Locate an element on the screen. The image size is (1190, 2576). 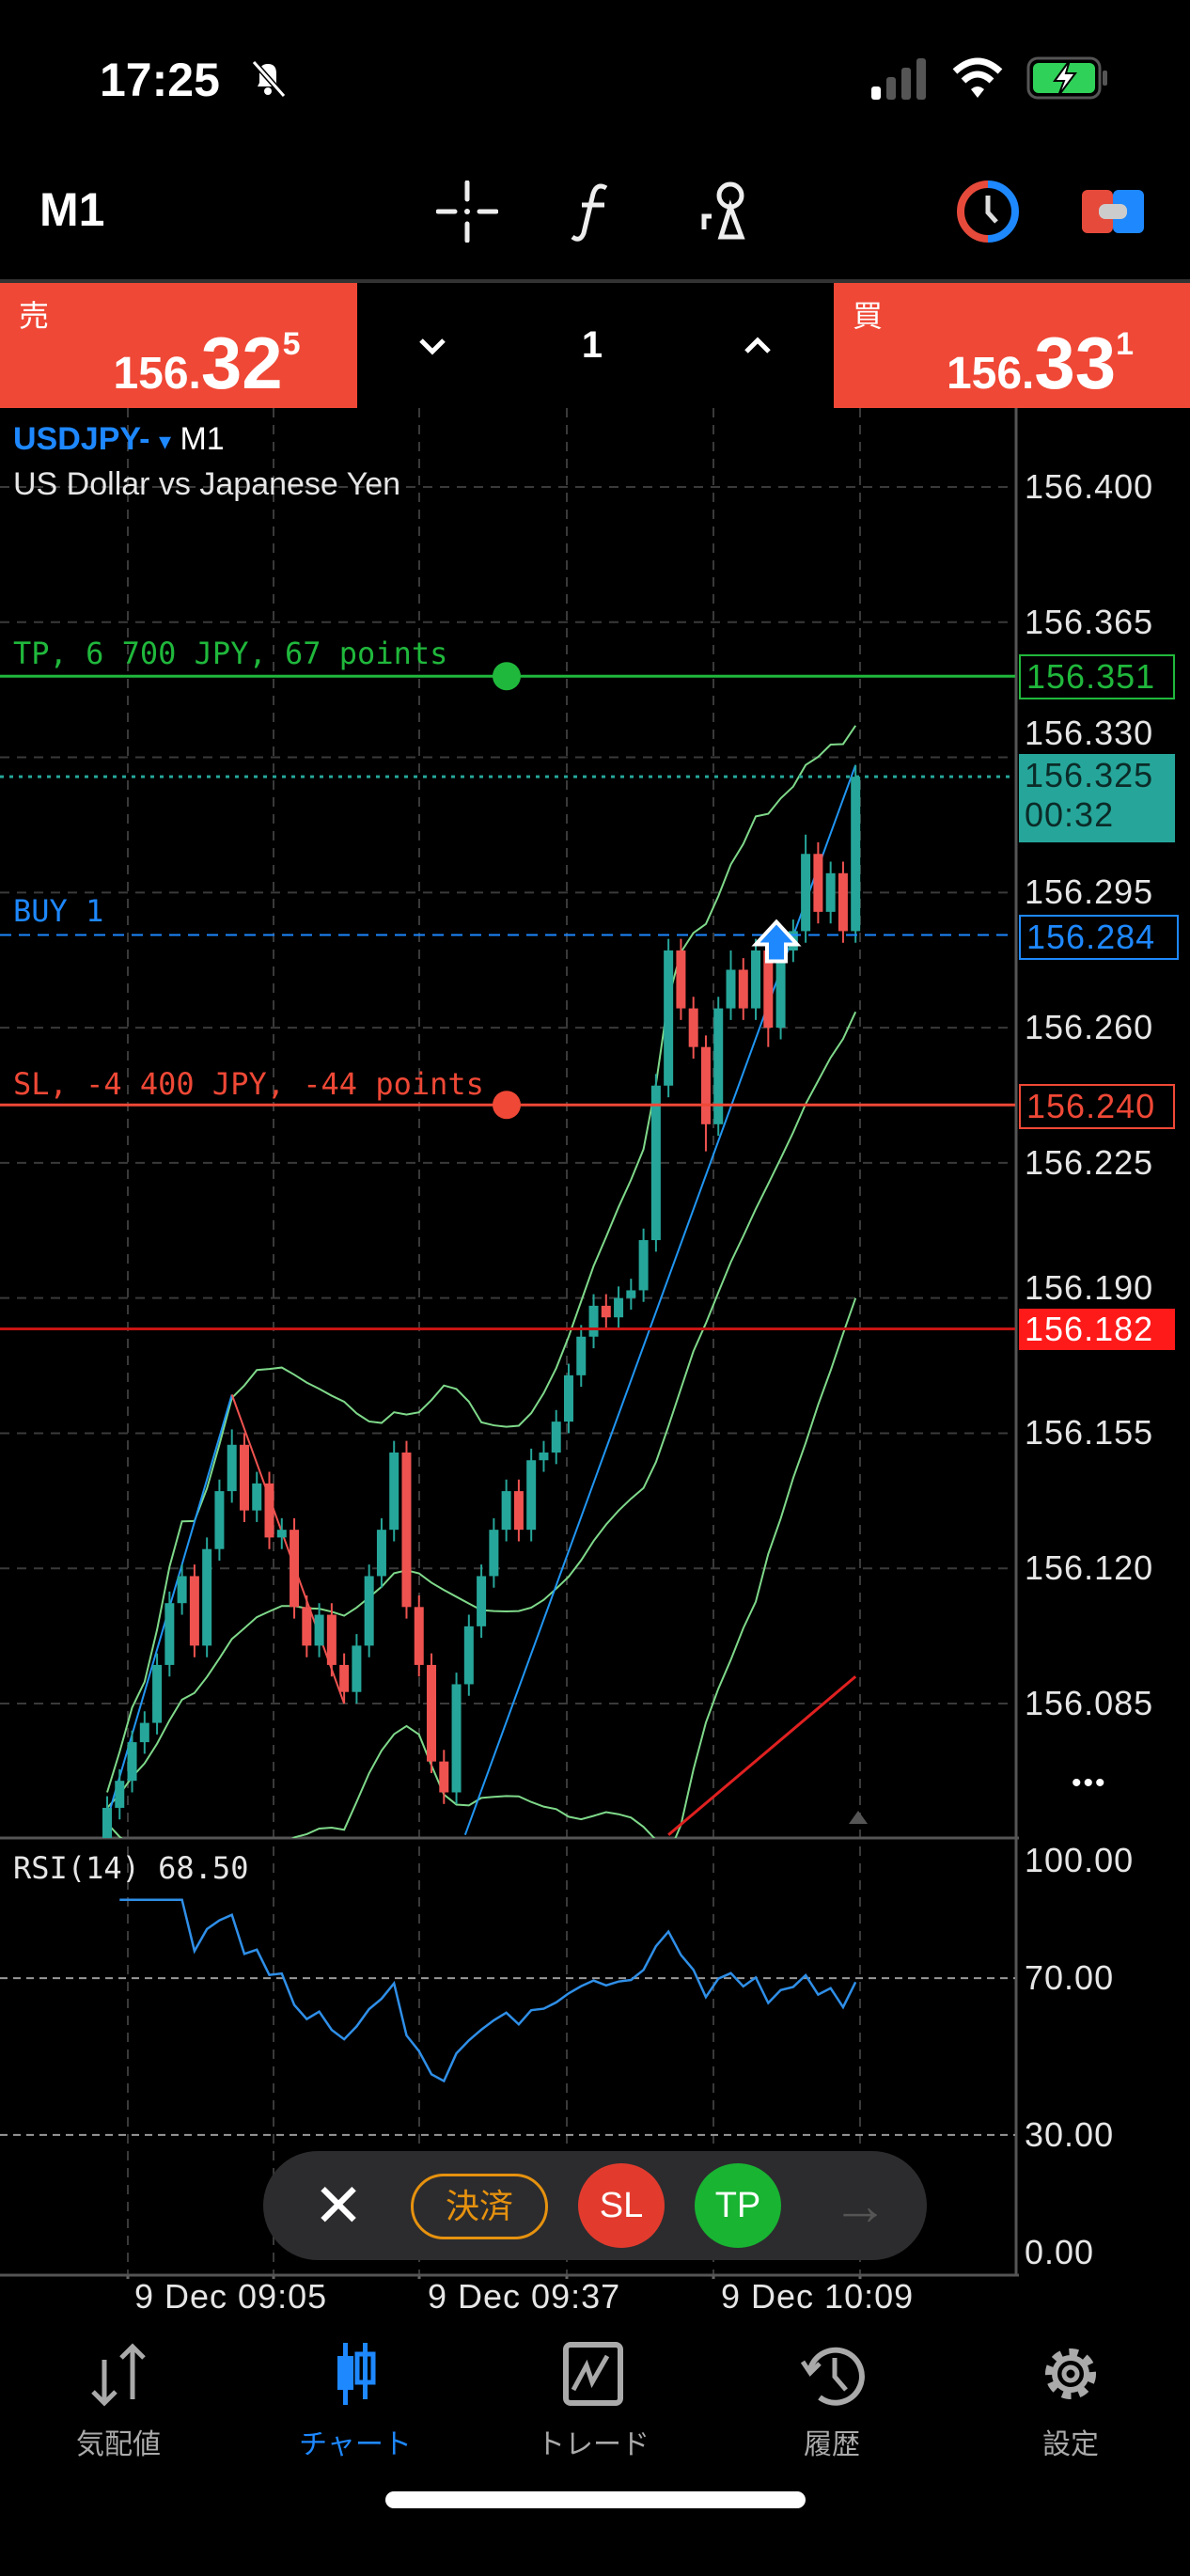
chevron-up-icon is located at coordinates (757, 345).